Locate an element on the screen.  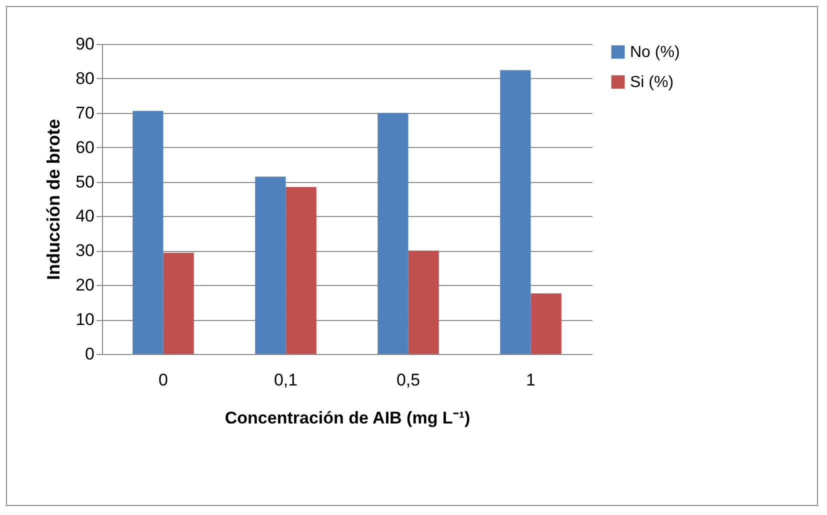
y-tick-label: 70 is located at coordinates (85, 112).